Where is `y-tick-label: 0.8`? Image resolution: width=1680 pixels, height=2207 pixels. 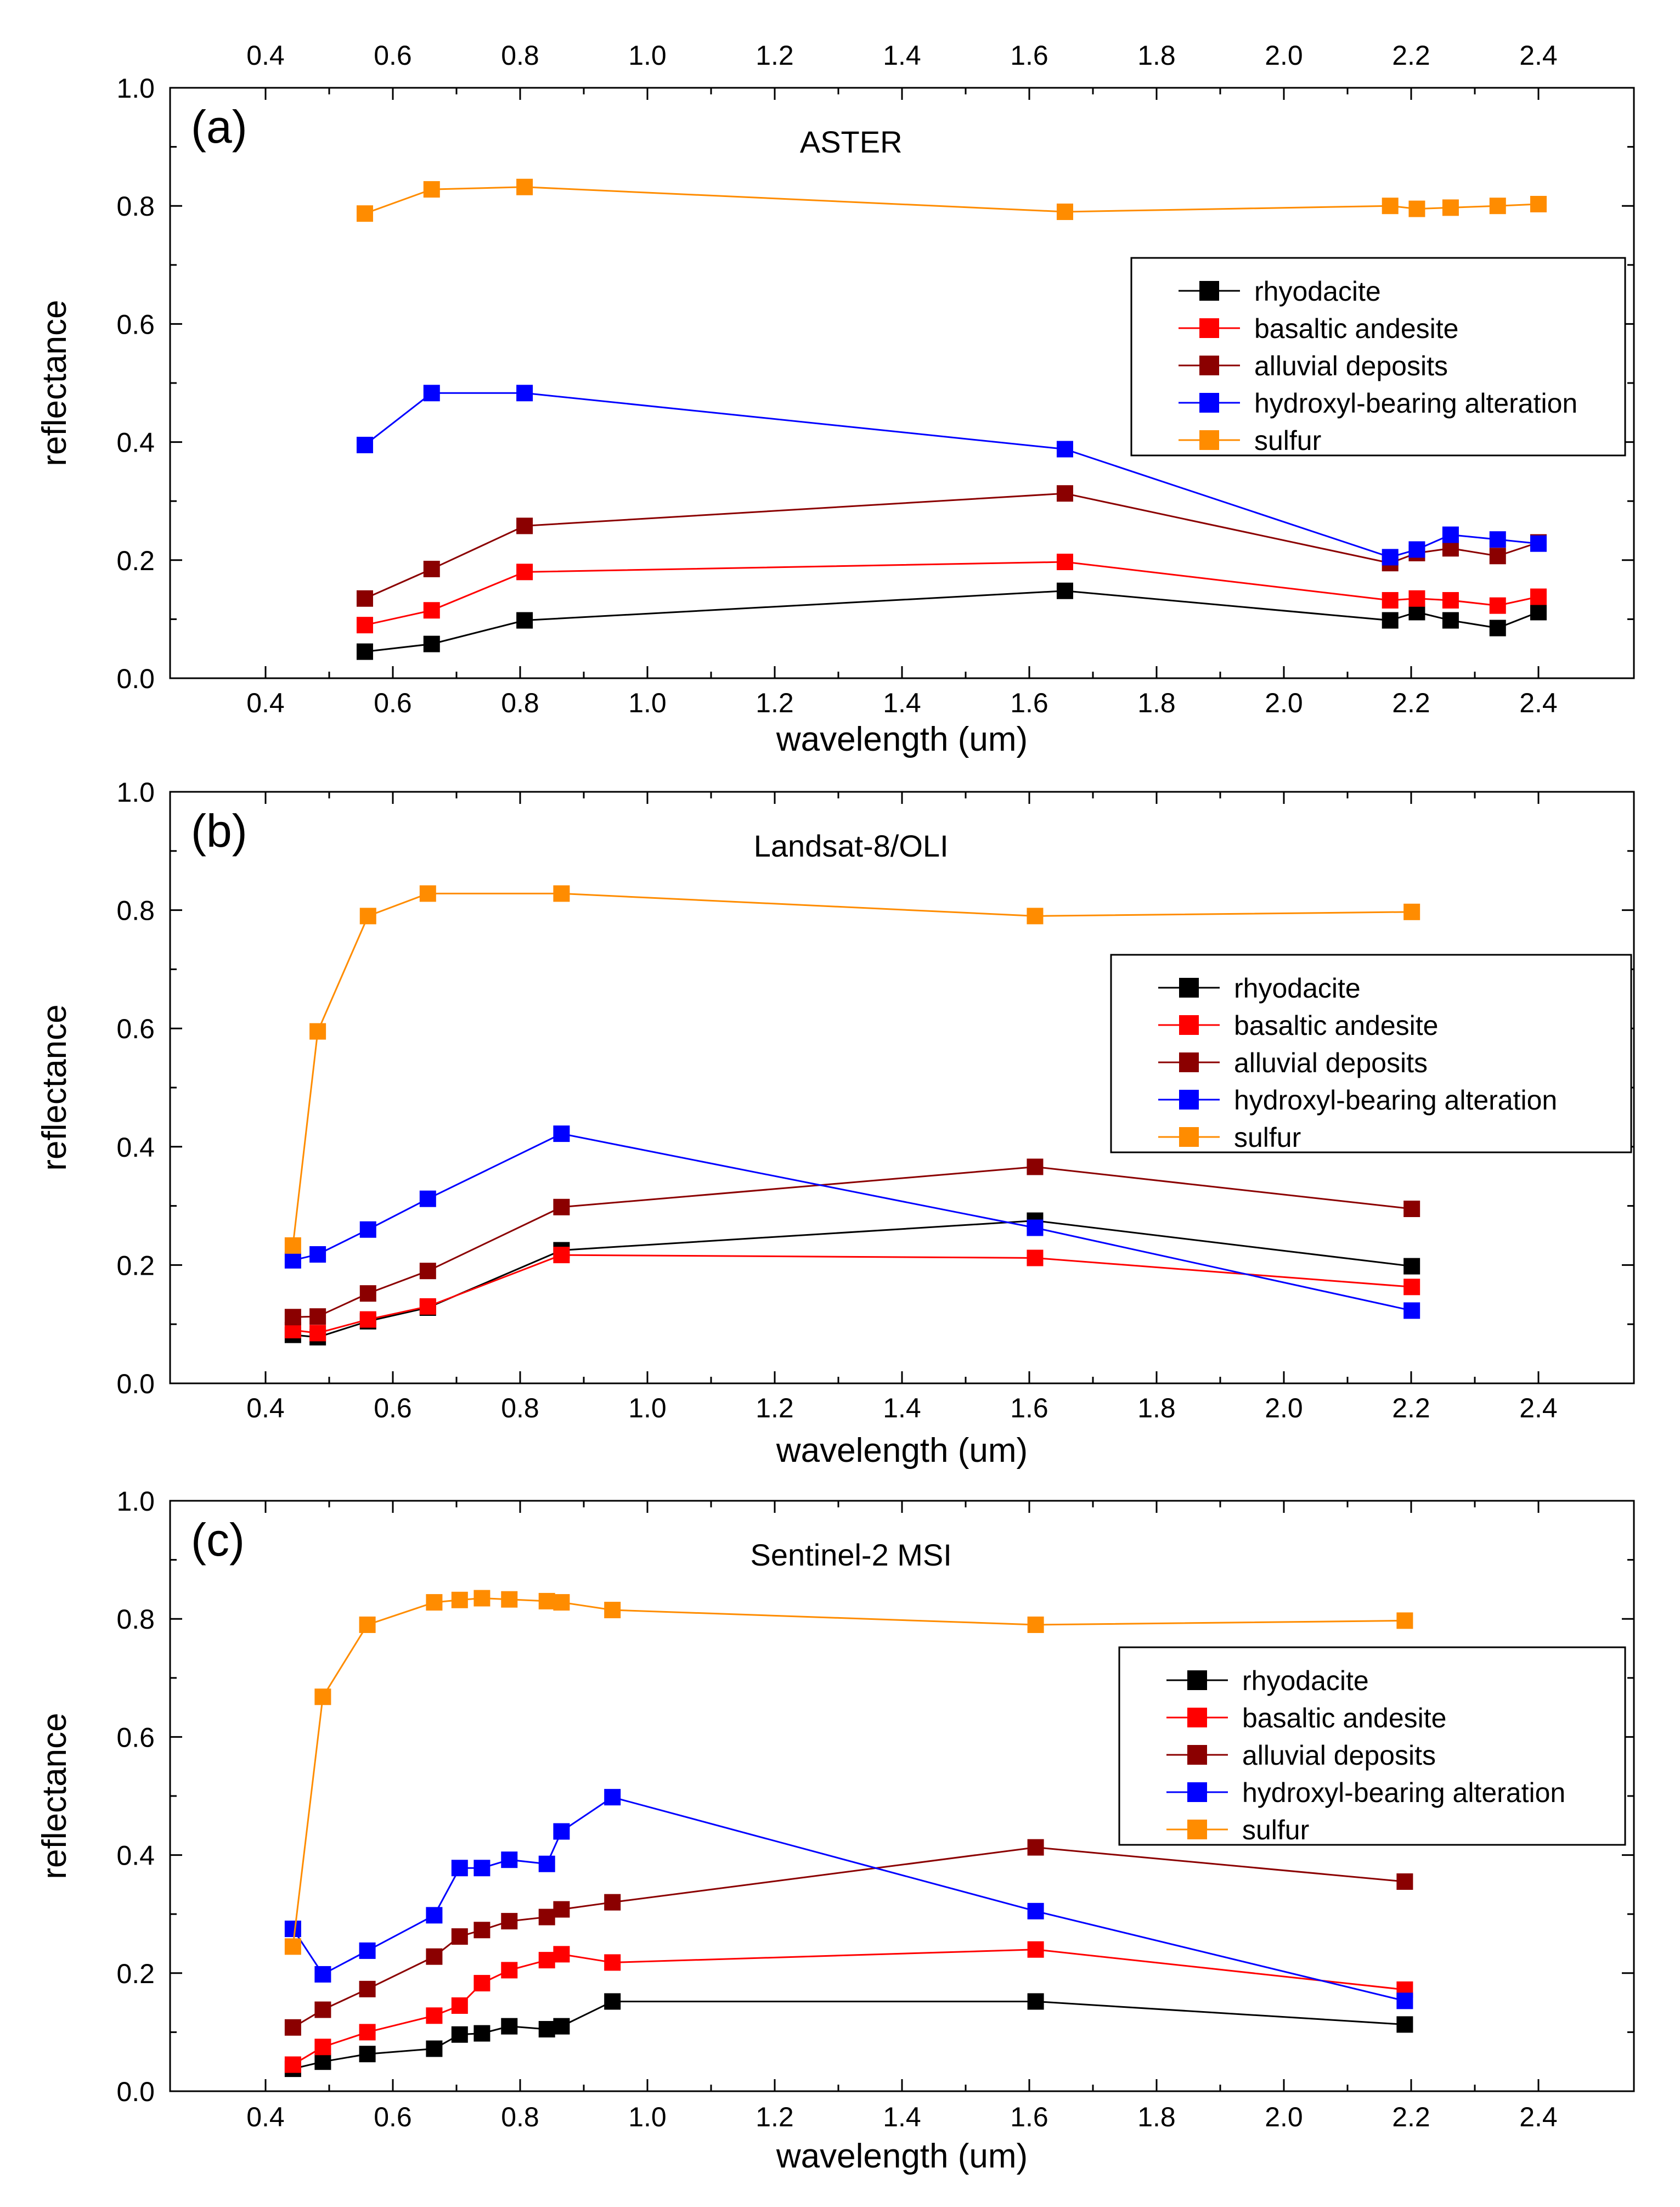
y-tick-label: 0.8 is located at coordinates (135, 1619).